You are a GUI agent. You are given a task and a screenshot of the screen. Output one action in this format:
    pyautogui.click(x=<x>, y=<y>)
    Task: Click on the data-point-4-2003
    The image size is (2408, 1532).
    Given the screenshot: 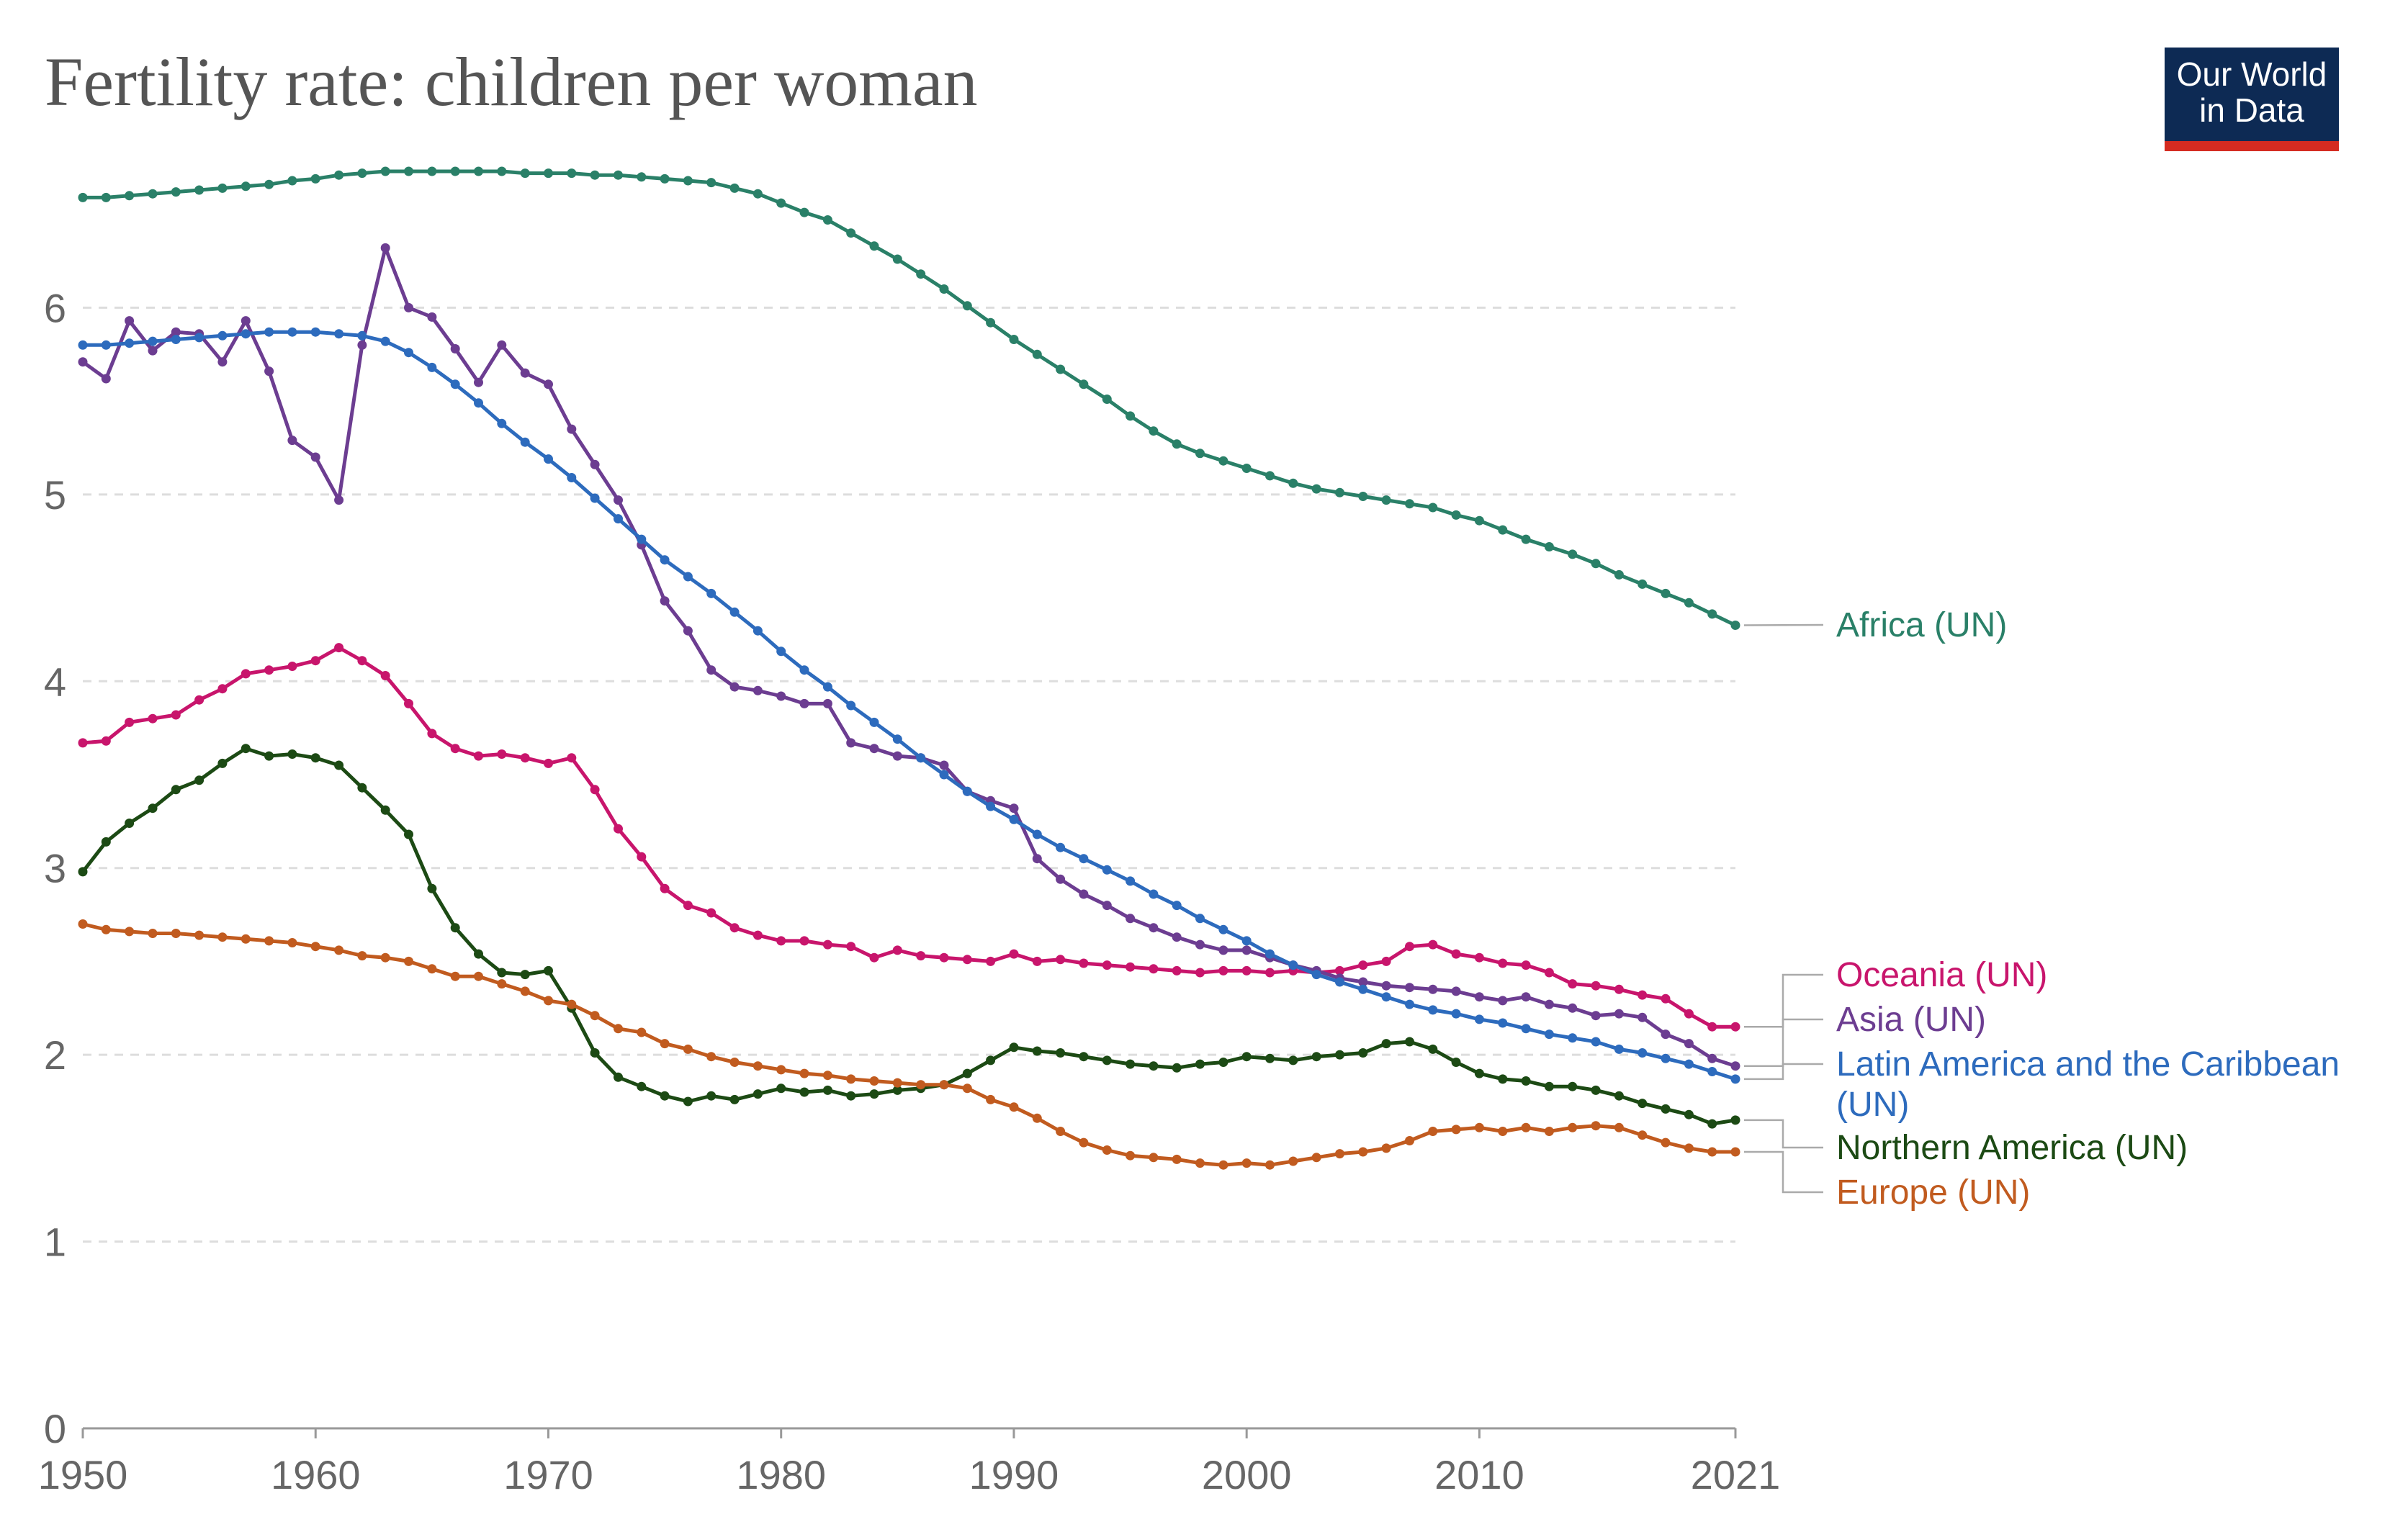 What is the action you would take?
    pyautogui.click(x=1316, y=1057)
    